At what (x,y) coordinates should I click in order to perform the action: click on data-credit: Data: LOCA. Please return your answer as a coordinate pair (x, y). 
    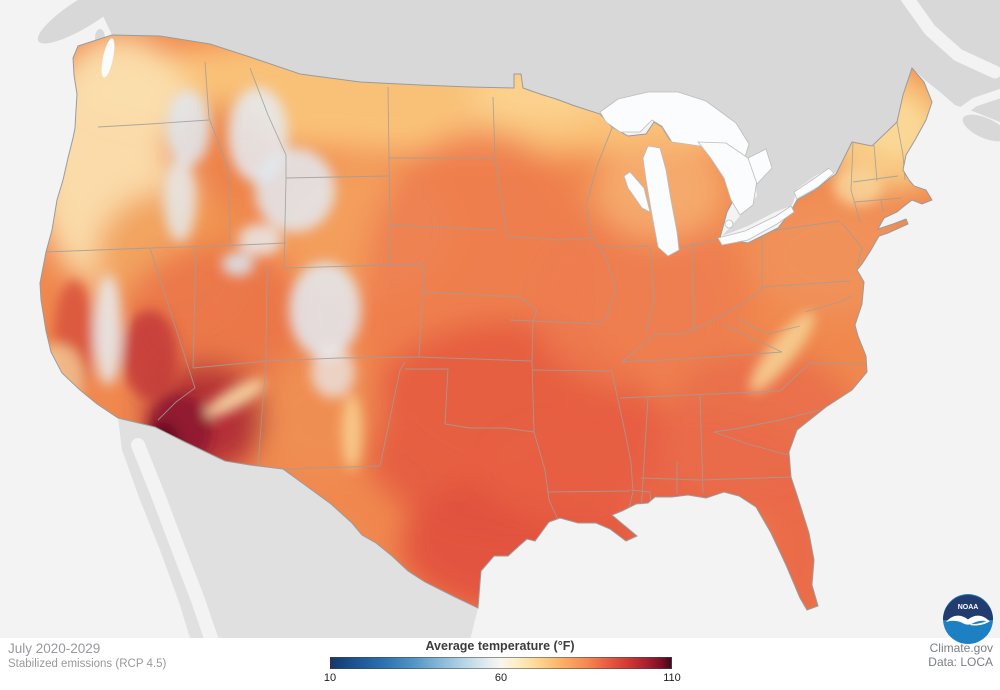
    Looking at the image, I should click on (960, 662).